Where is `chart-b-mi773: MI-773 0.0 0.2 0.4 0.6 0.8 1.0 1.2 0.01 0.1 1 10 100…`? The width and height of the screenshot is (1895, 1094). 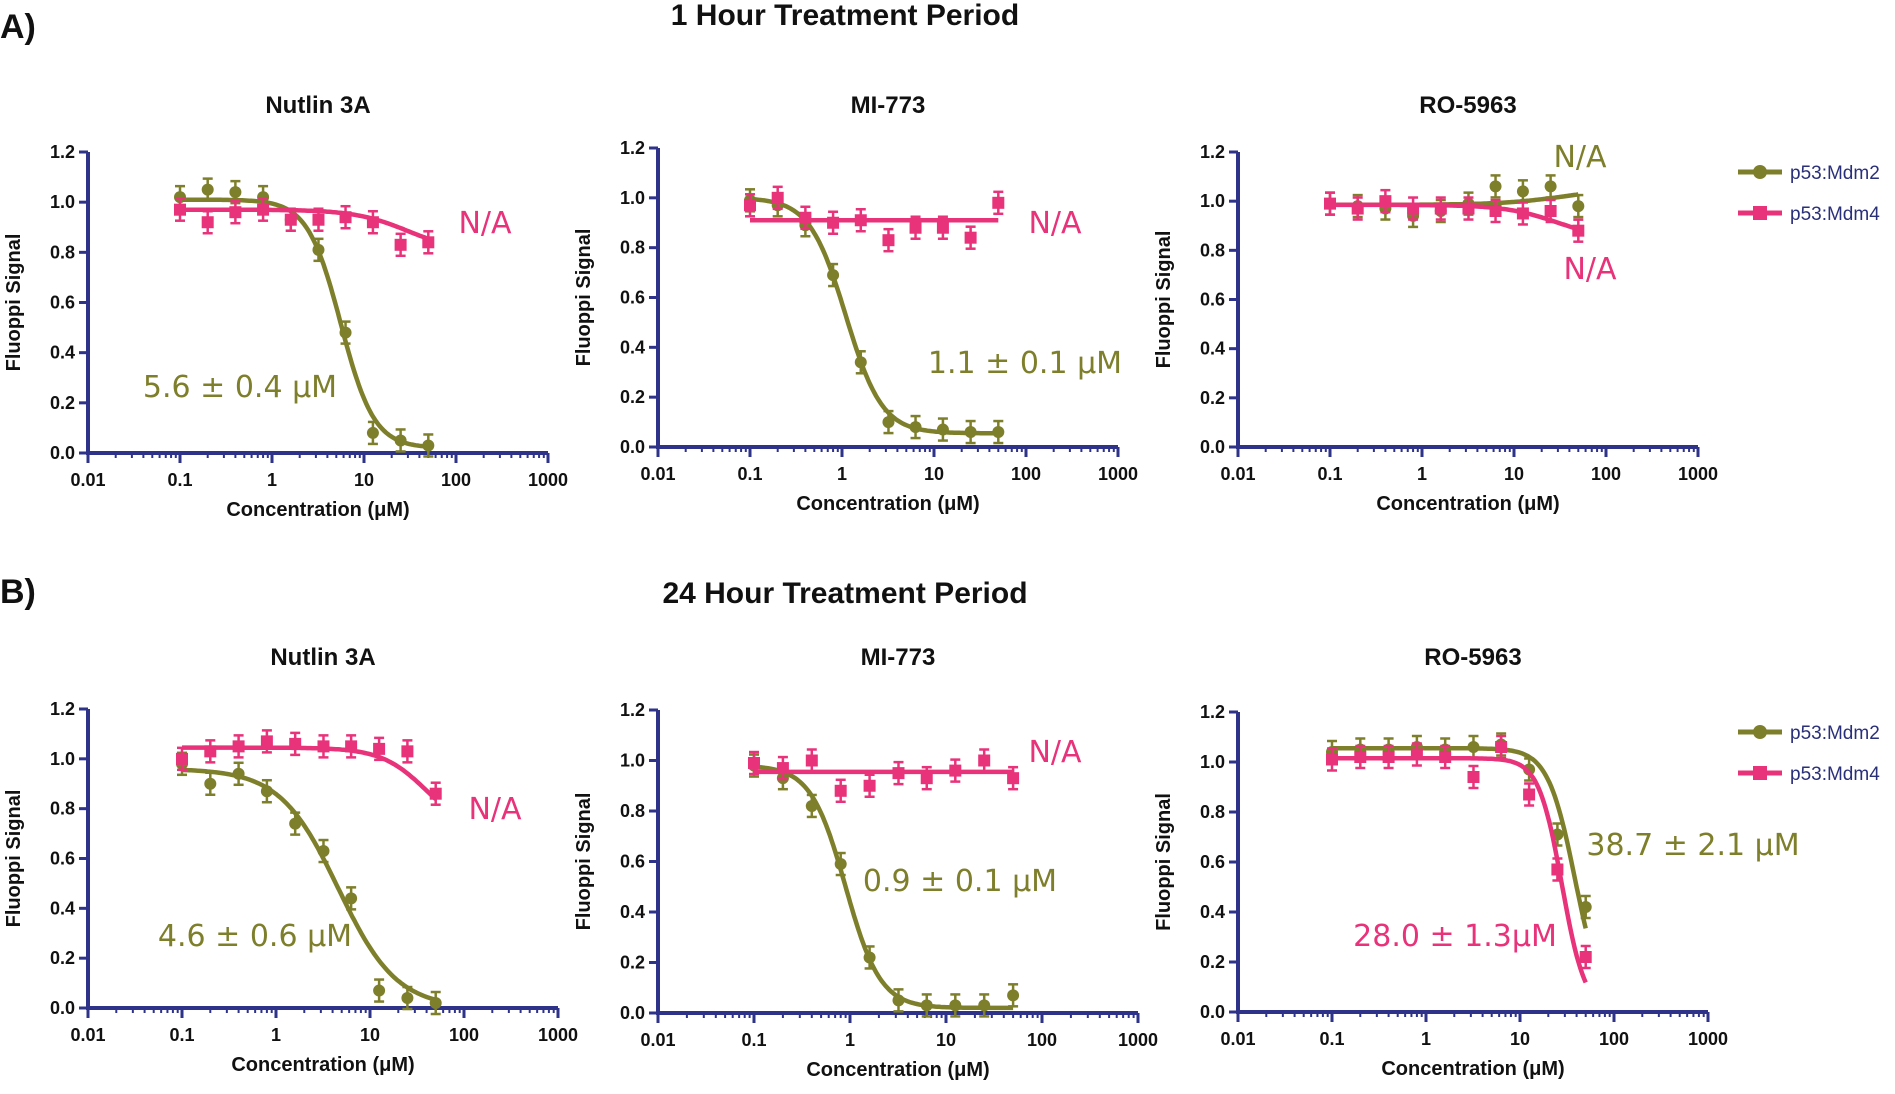
chart-b-mi773: MI-773 0.0 0.2 0.4 0.6 0.8 1.0 1.2 0.01 0.1 1 10 100… is located at coordinates (865, 862).